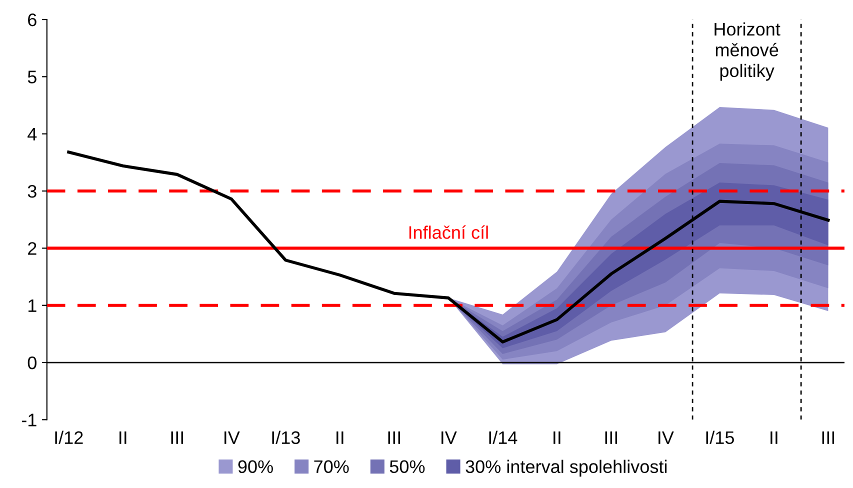  Describe the element at coordinates (32, 363) in the screenshot. I see `y-tick-label: 0` at that location.